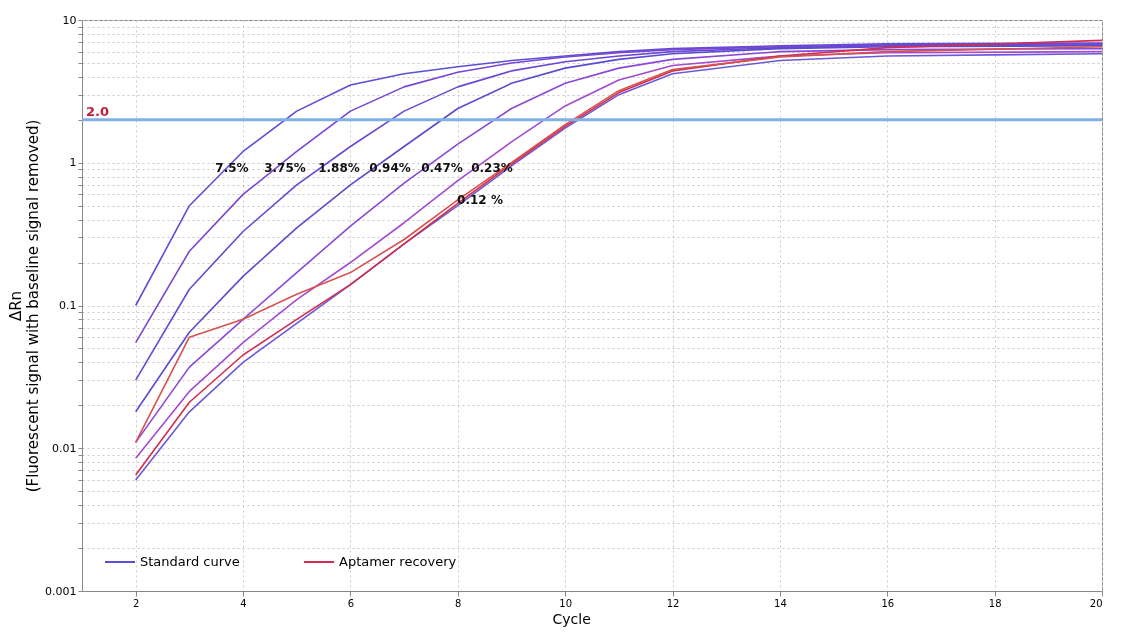 Image resolution: width=1121 pixels, height=637 pixels. Describe the element at coordinates (73, 163) in the screenshot. I see `y-tick-label: 1` at that location.